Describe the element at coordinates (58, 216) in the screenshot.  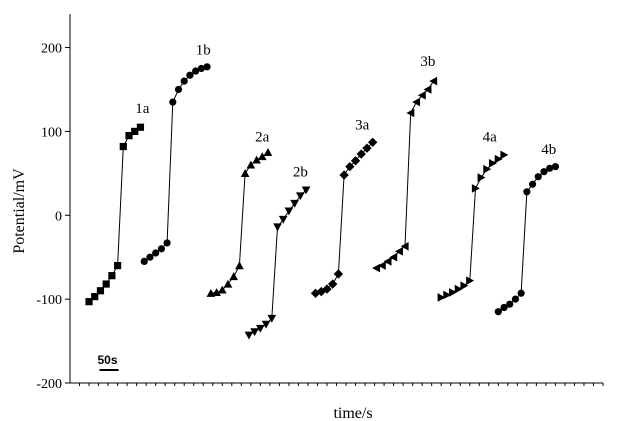
I see `y-tick-label: 0` at that location.